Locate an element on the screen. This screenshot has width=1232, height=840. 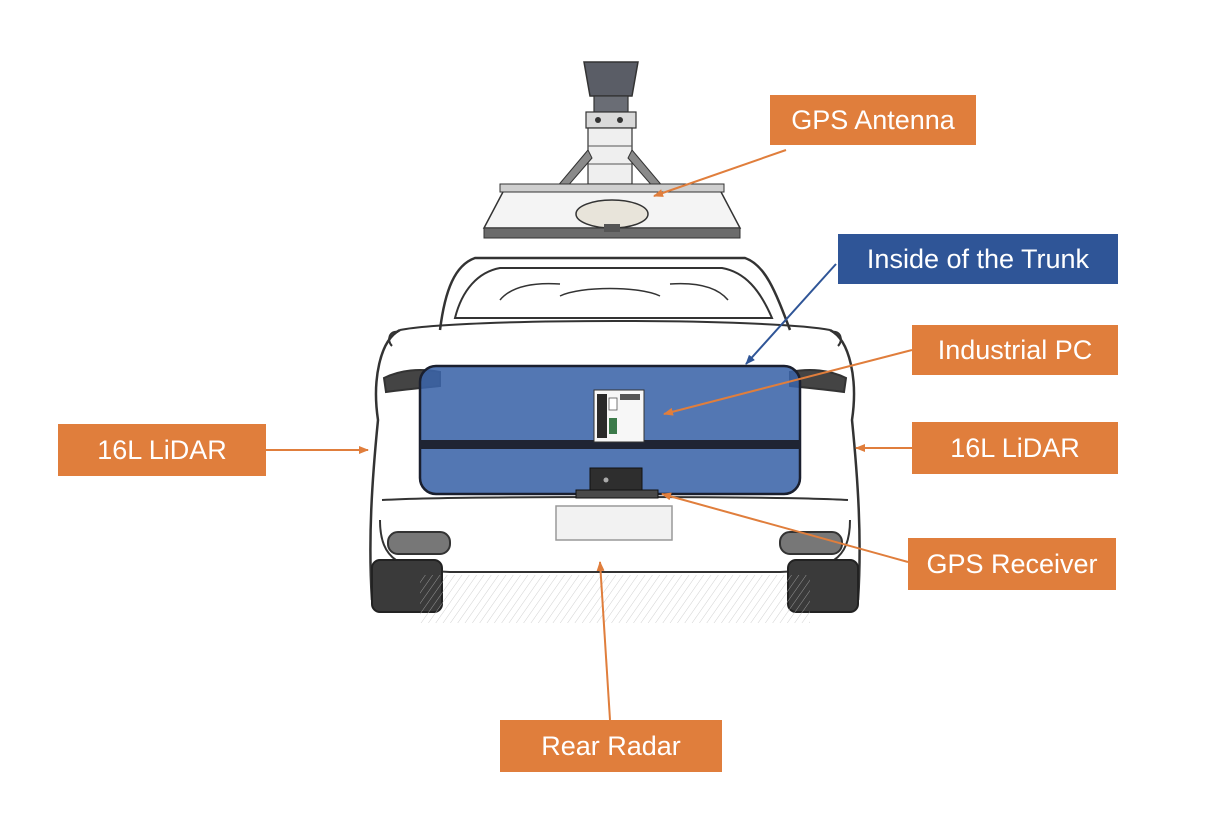
leader-industrial-pc is located at coordinates (788, 382).